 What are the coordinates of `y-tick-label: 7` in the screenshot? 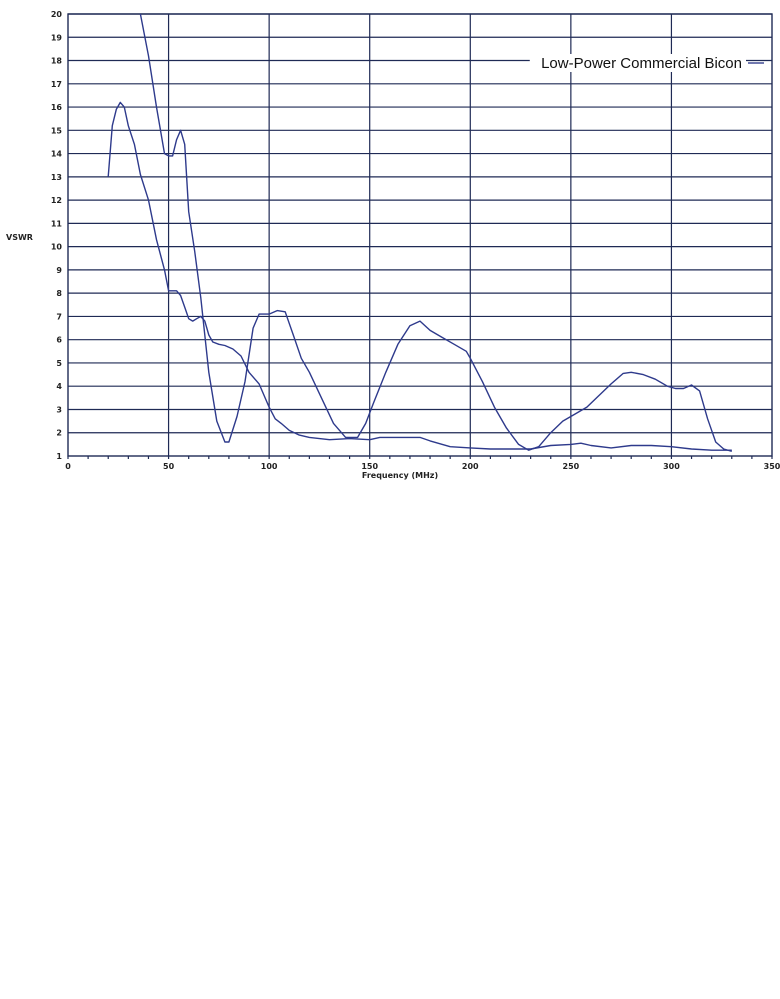 It's located at (59, 316).